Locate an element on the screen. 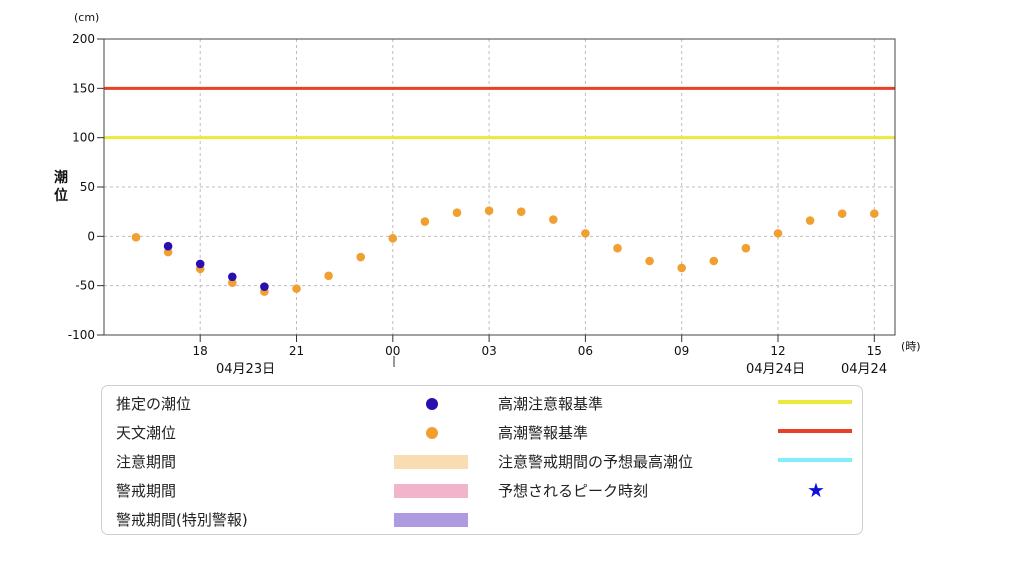 The image size is (1024, 567). legend-storm-surge-advisory-label: 高潮注意報基準 is located at coordinates (551, 404).